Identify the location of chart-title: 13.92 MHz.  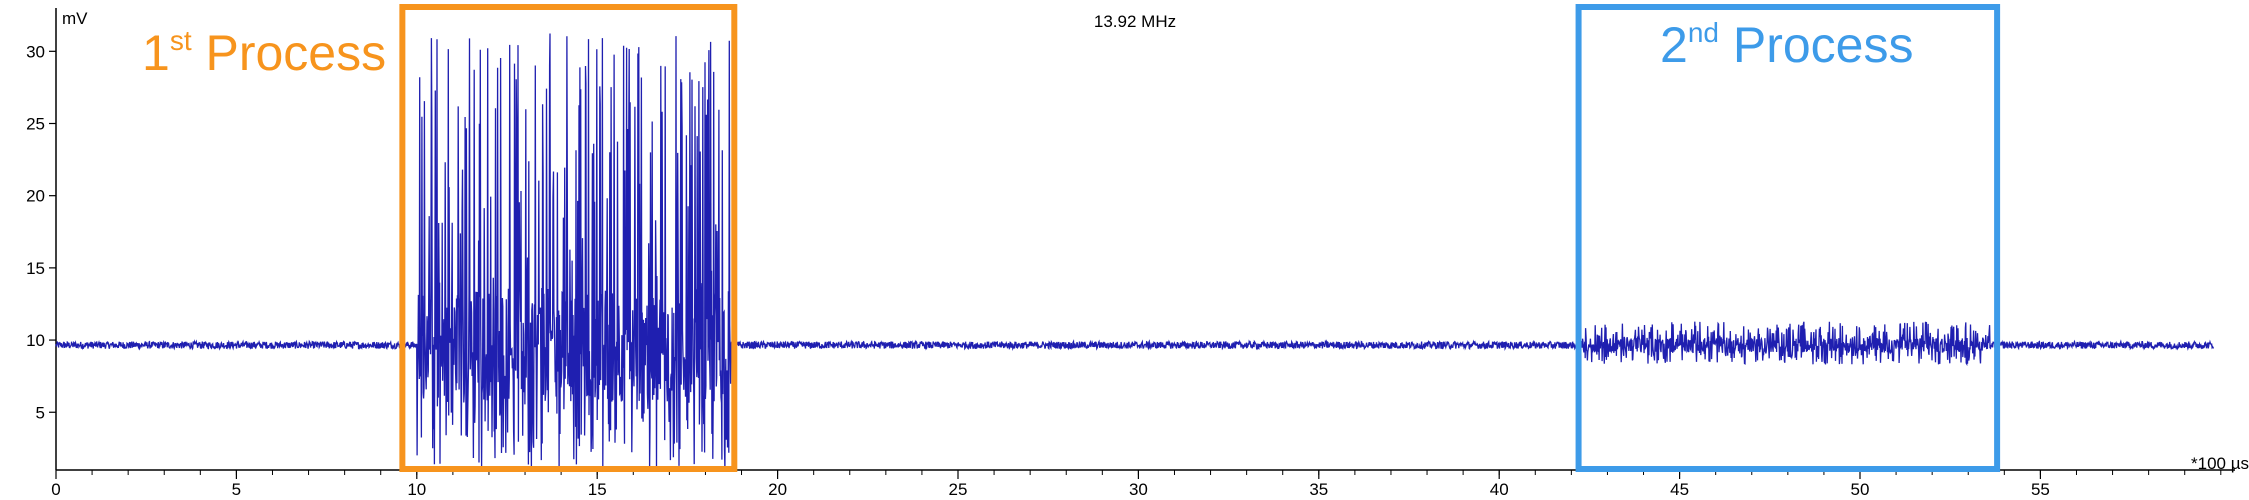
(1135, 21).